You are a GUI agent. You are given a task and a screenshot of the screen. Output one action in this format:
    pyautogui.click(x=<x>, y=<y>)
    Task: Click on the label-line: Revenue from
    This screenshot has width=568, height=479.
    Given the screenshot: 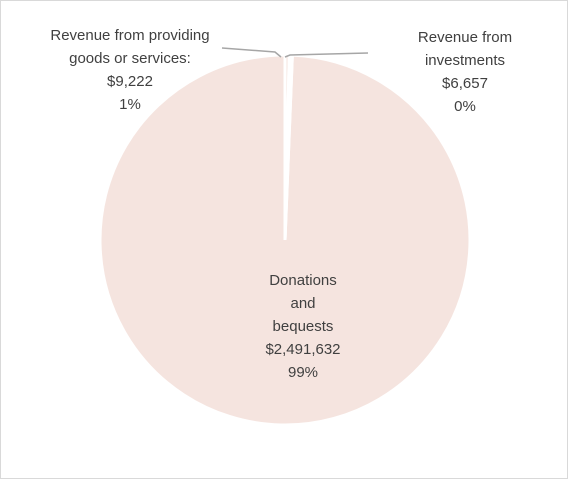 What is the action you would take?
    pyautogui.click(x=465, y=37)
    